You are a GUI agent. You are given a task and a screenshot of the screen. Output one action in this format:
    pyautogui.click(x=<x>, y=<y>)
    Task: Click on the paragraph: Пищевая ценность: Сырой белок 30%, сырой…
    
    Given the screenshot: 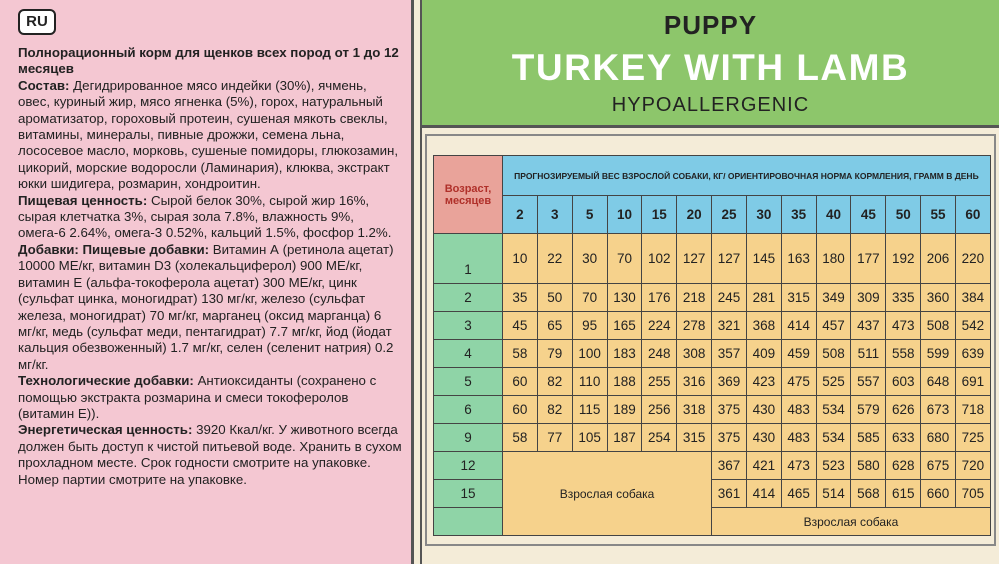 What is the action you would take?
    pyautogui.click(x=210, y=217)
    